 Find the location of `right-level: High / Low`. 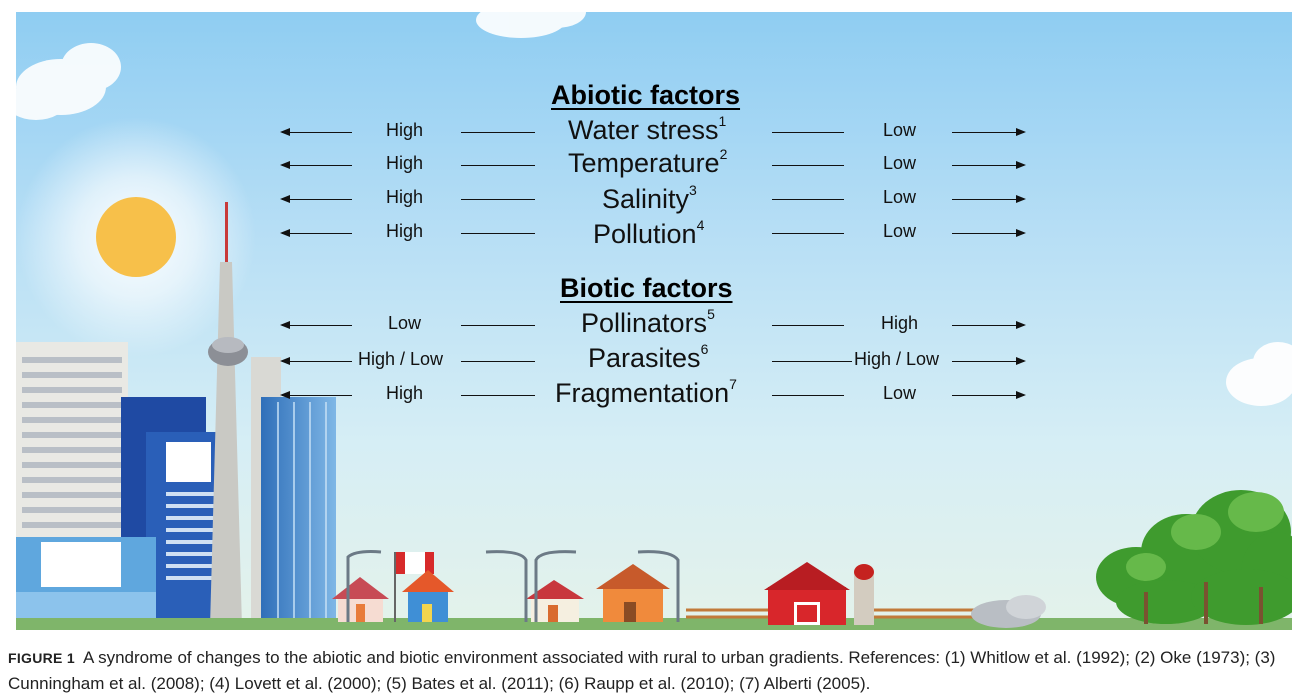

right-level: High / Low is located at coordinates (897, 359).